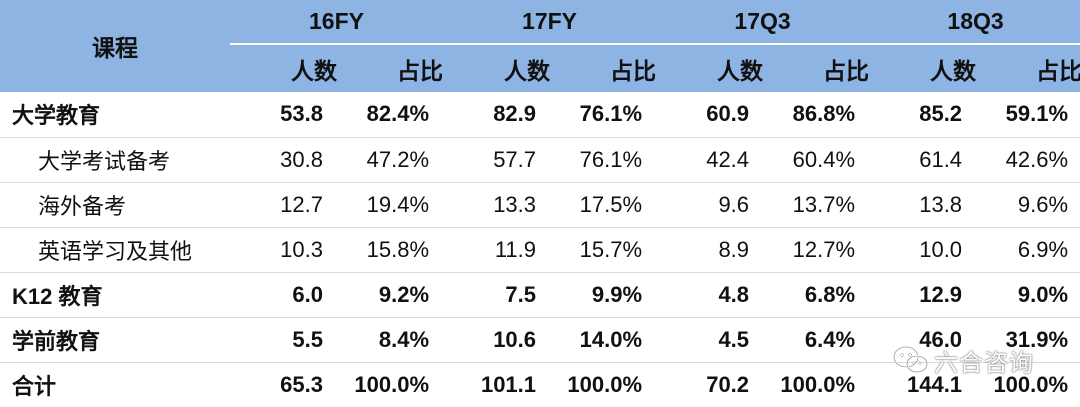  What do you see at coordinates (34, 386) in the screenshot?
I see `row-label: 合计` at bounding box center [34, 386].